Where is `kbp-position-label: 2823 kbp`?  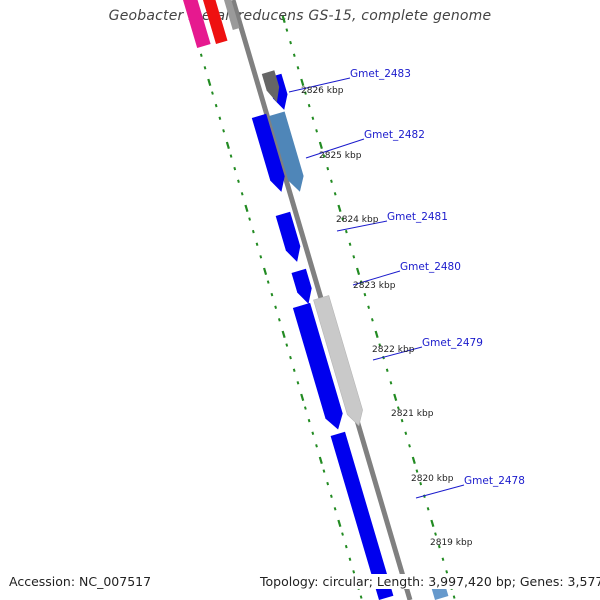
kbp-position-label: 2823 kbp is located at coordinates (374, 286).